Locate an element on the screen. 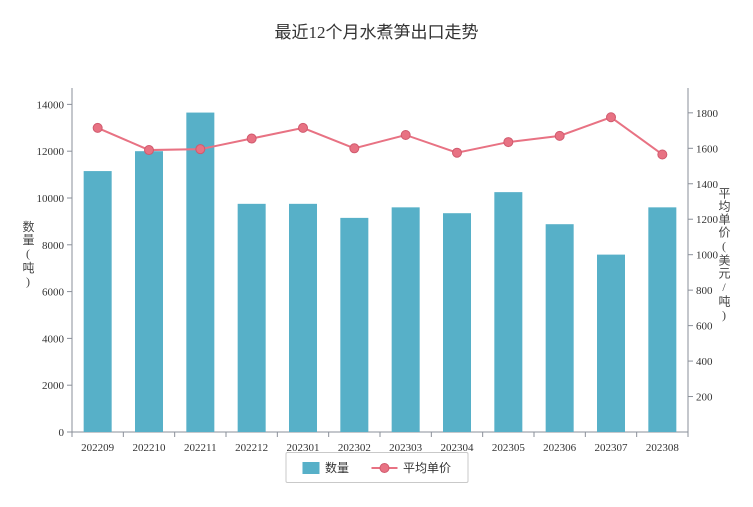  left-axis-tick-label: 0 is located at coordinates (62, 433).